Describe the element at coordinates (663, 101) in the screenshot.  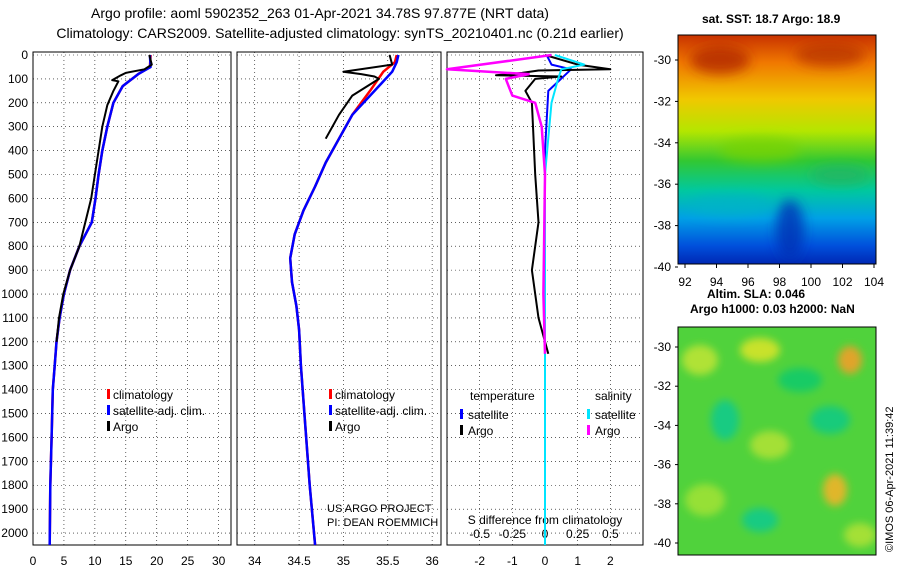
I see `sst-lat-label: -32` at that location.